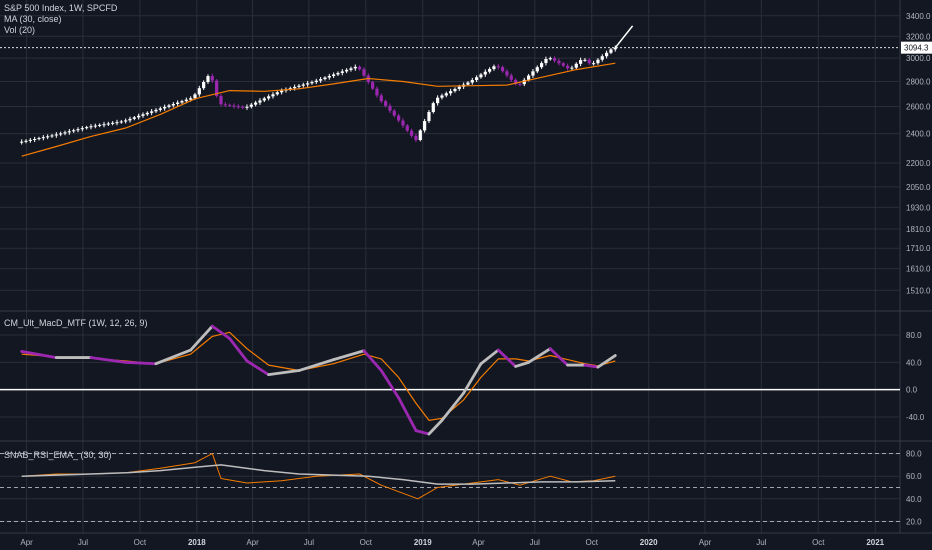 The width and height of the screenshot is (932, 550). Describe the element at coordinates (624, 37) in the screenshot. I see `projection-line` at that location.